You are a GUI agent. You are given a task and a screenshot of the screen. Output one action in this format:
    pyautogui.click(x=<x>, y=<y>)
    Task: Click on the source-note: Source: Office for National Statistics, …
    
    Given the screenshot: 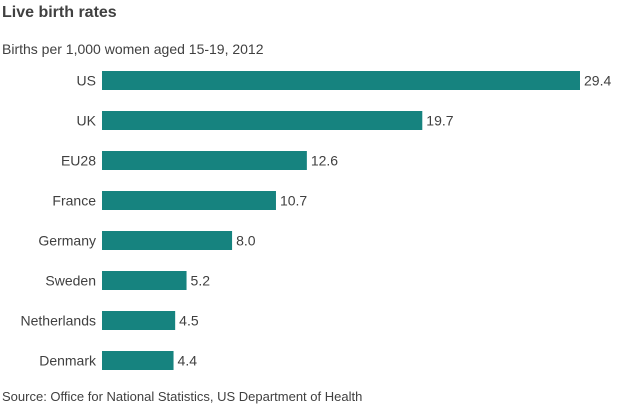 What is the action you would take?
    pyautogui.click(x=182, y=396)
    